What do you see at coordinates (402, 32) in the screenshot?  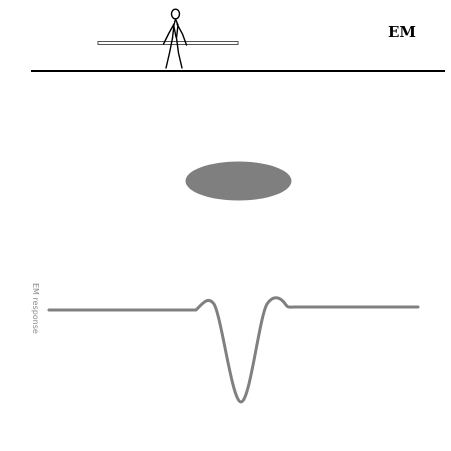 I see `method-label: EM` at bounding box center [402, 32].